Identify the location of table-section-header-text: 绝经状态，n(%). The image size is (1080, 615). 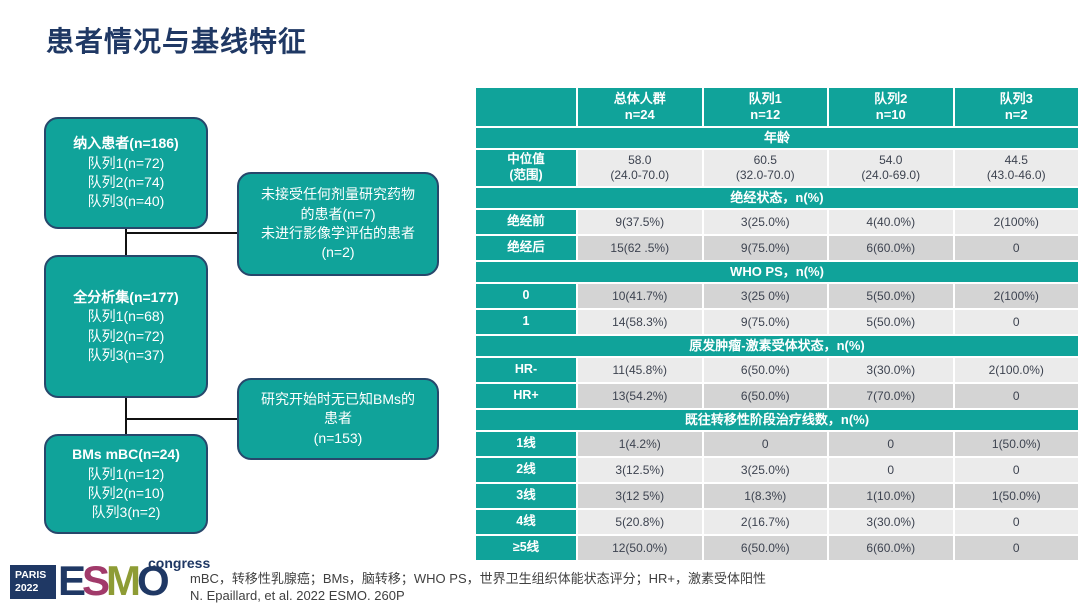
(777, 197).